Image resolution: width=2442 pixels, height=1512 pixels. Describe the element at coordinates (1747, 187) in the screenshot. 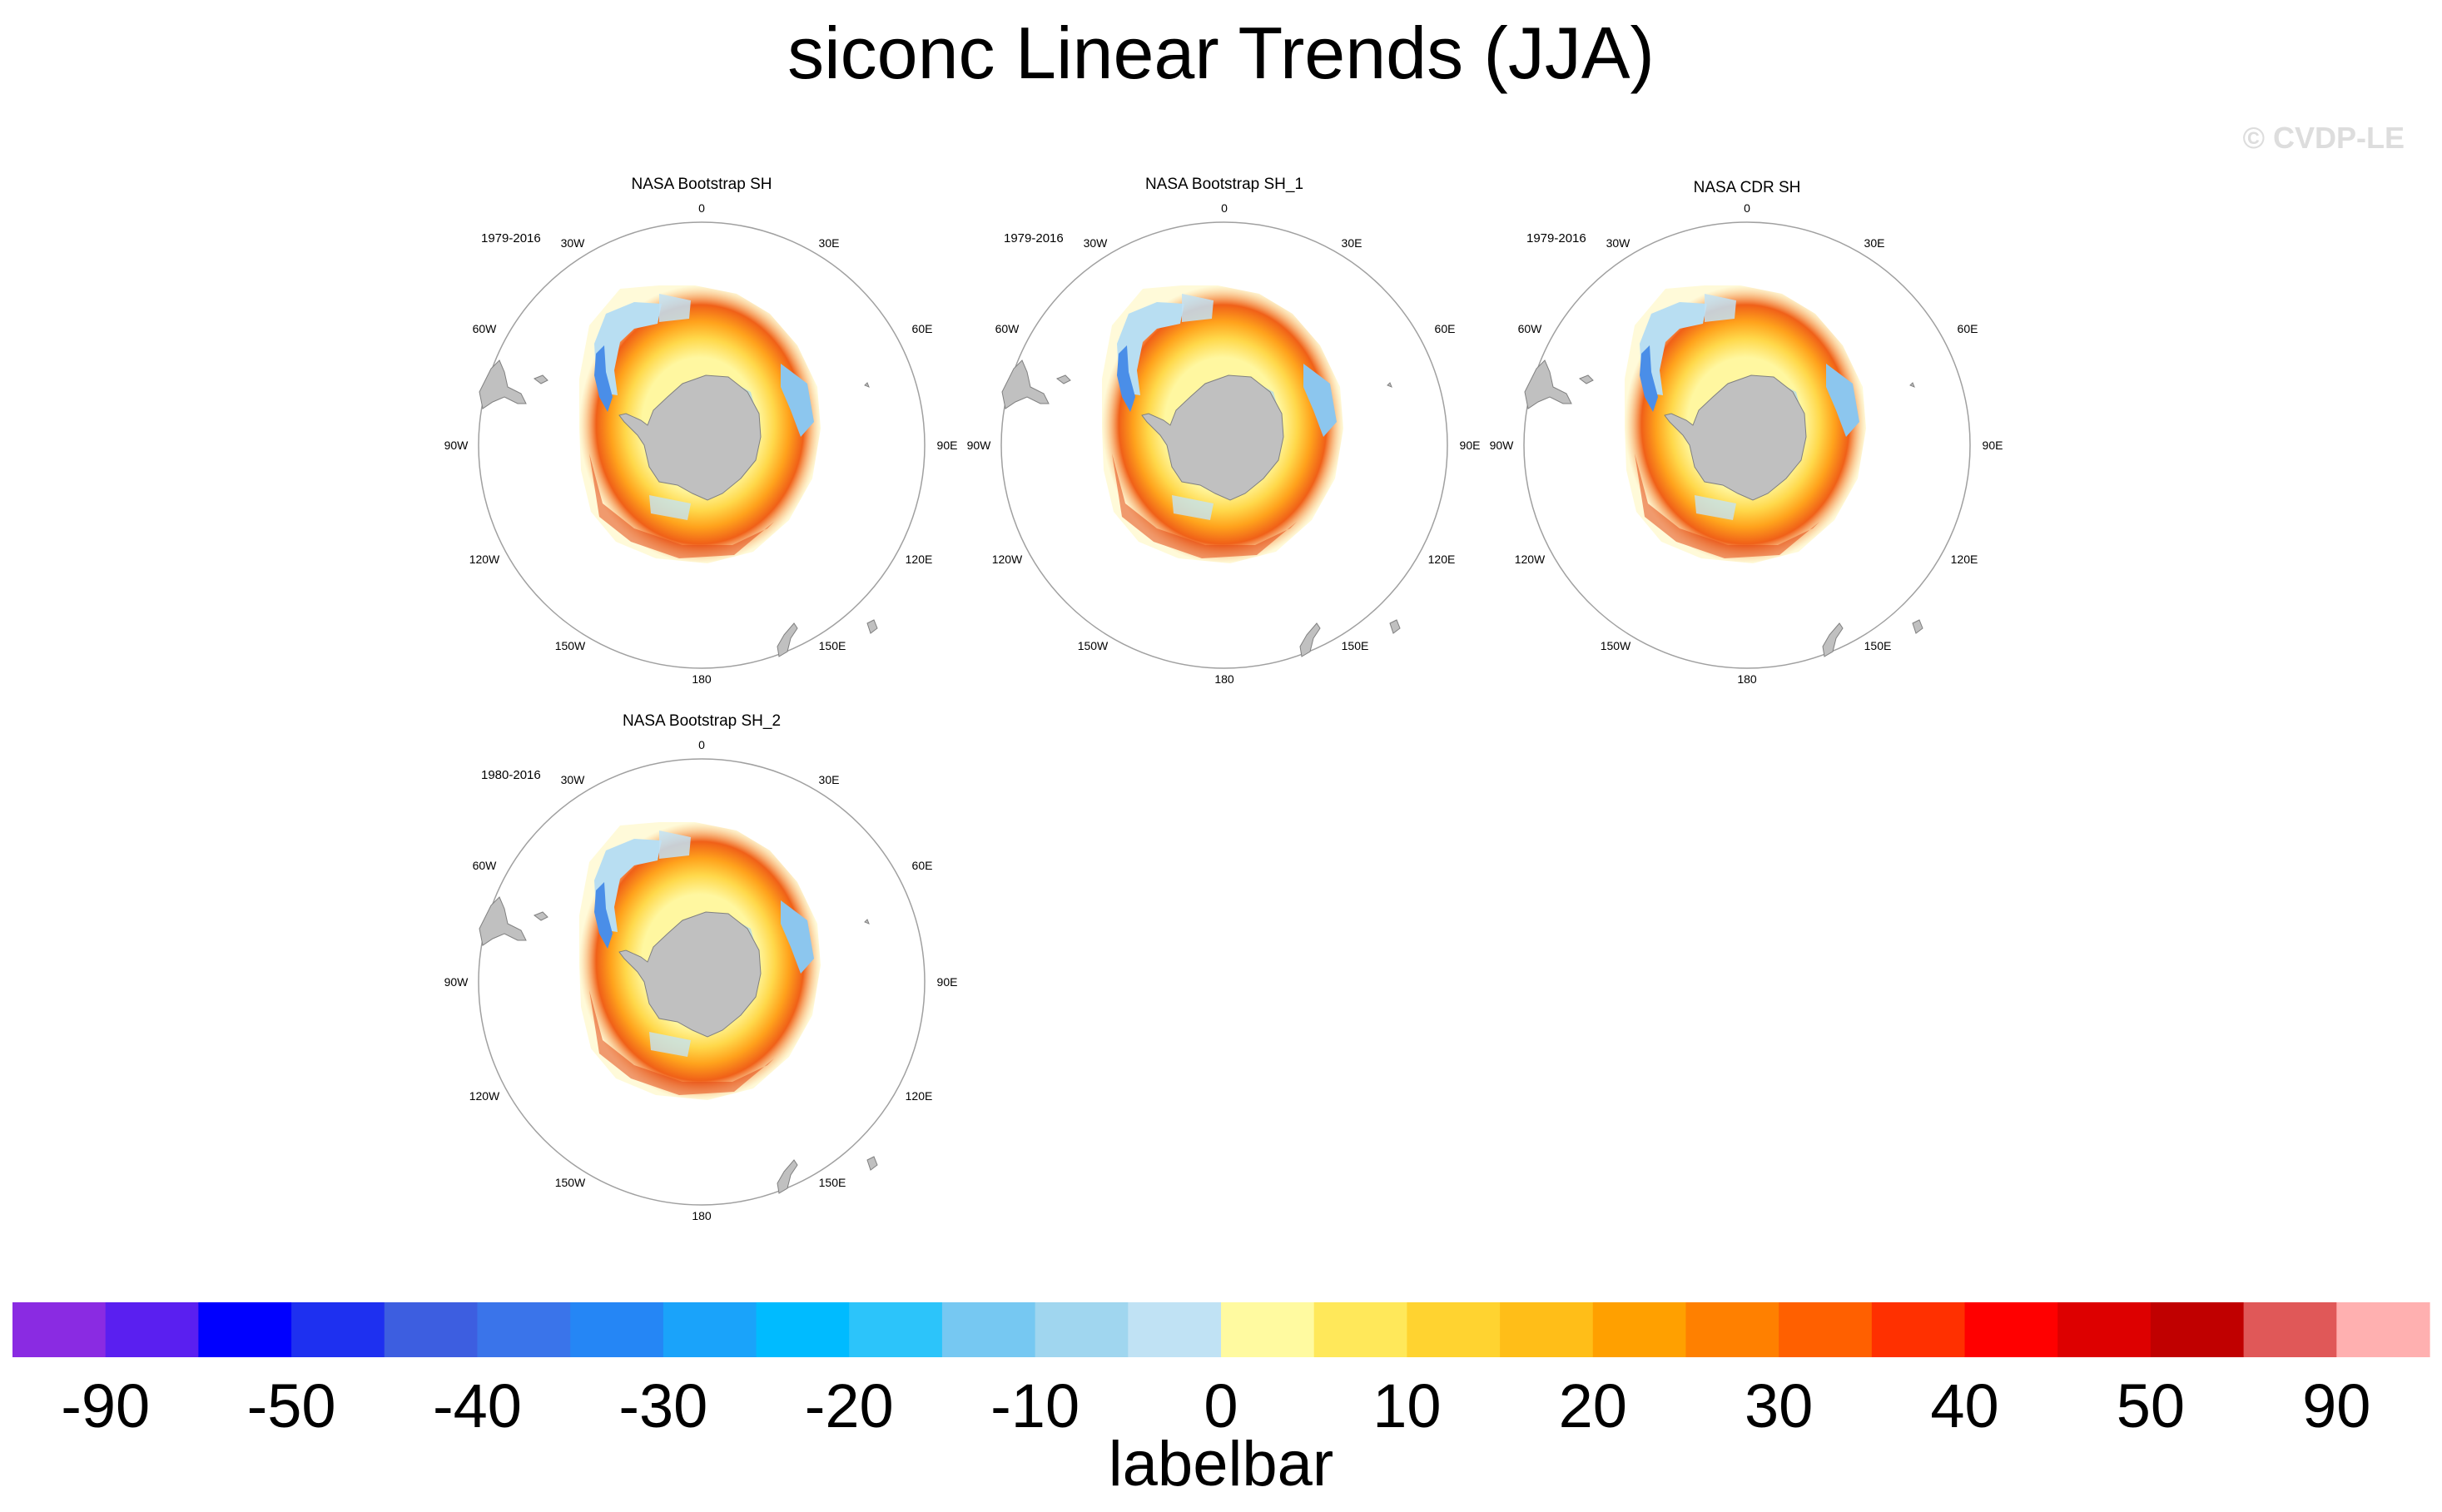

I see `panel-title: NASA CDR SH` at that location.